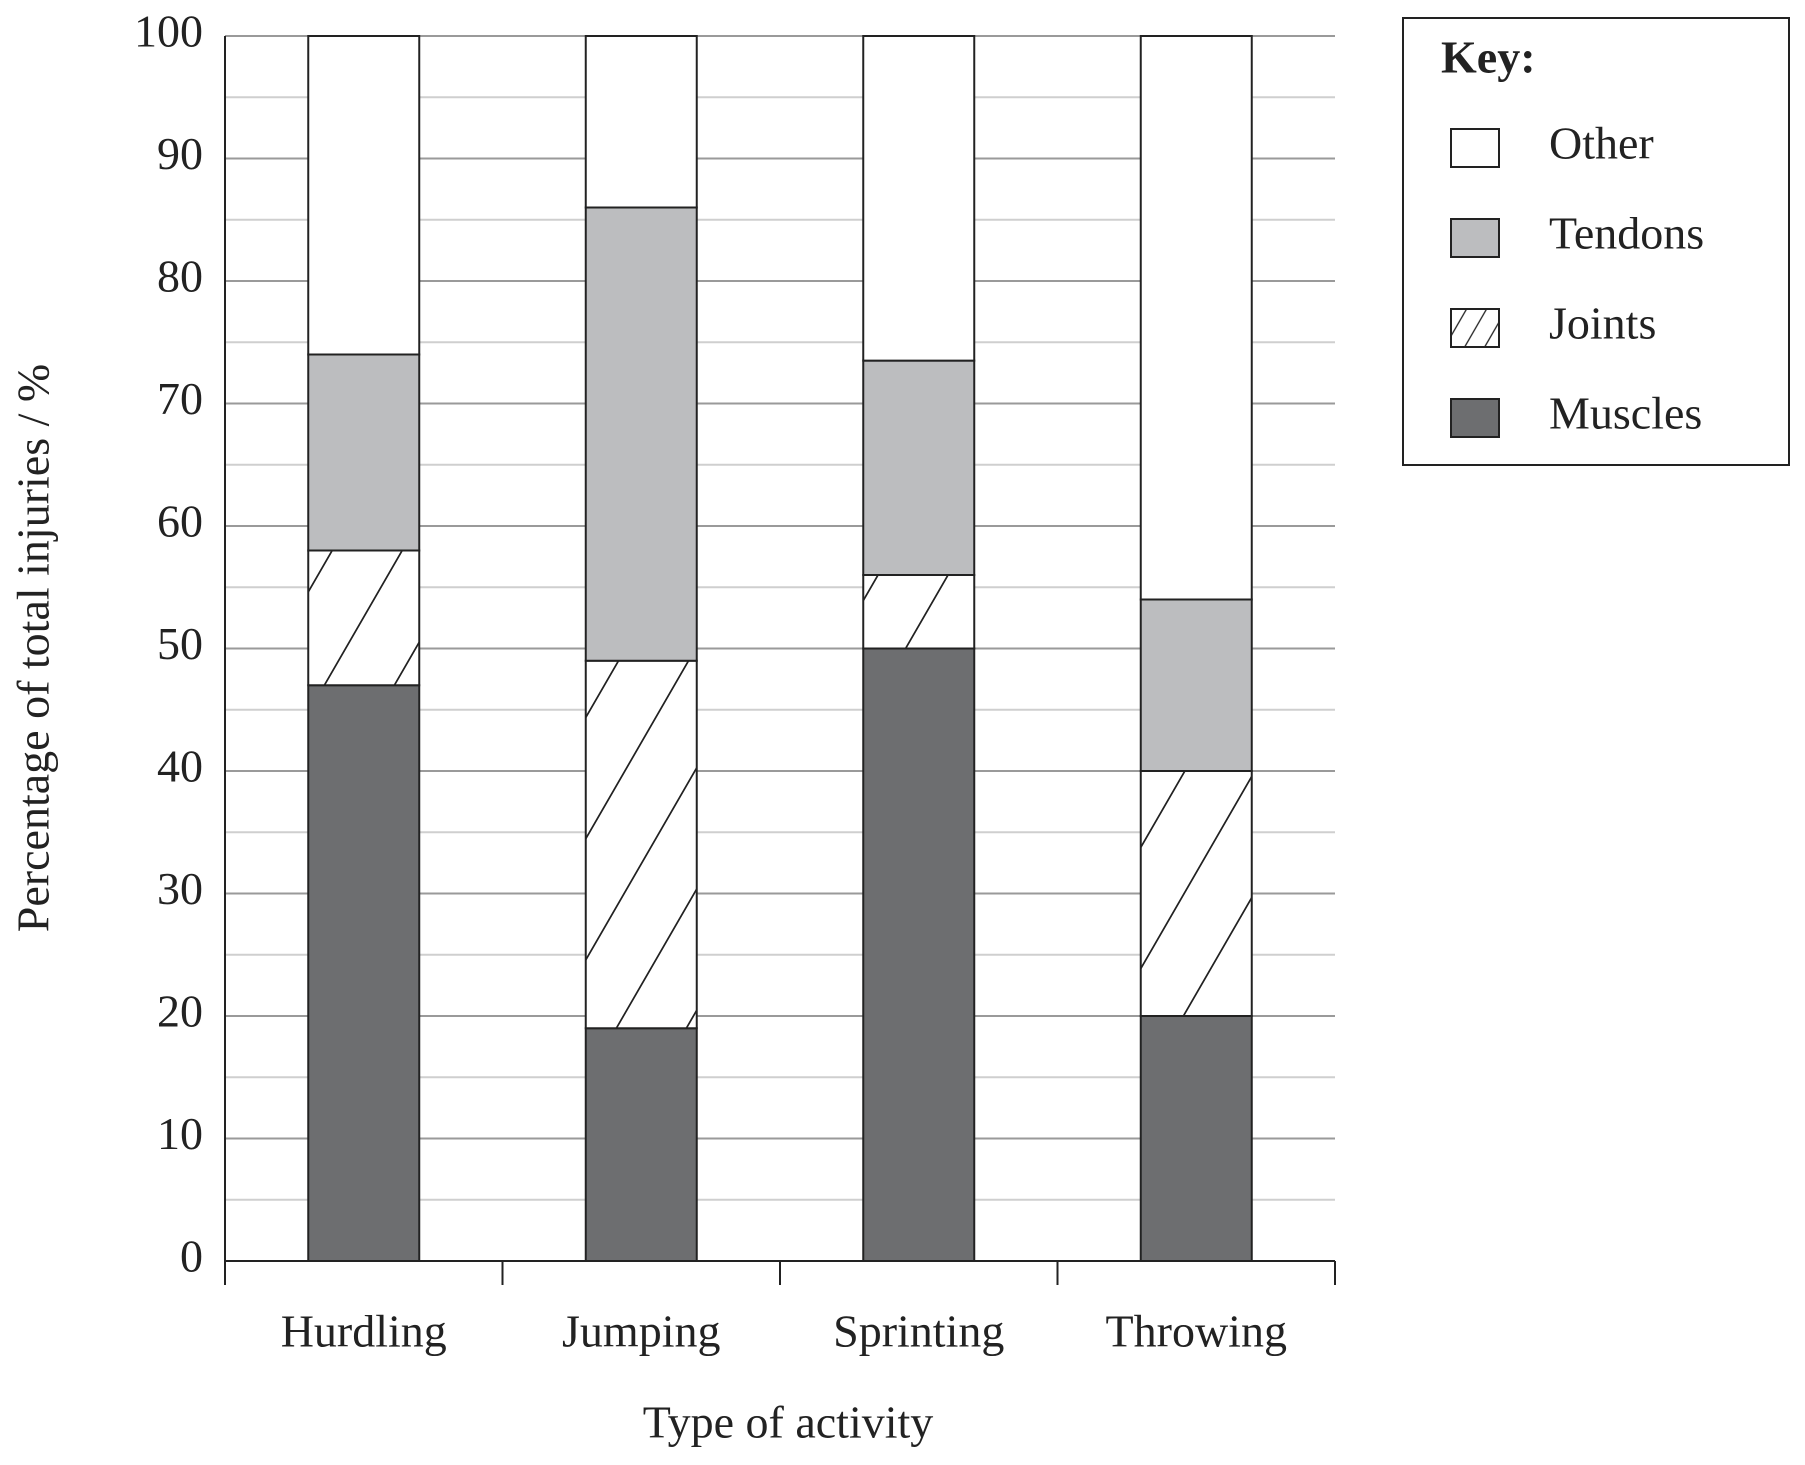 This screenshot has width=1805, height=1465. I want to click on y-tick-label: 40, so click(180, 766).